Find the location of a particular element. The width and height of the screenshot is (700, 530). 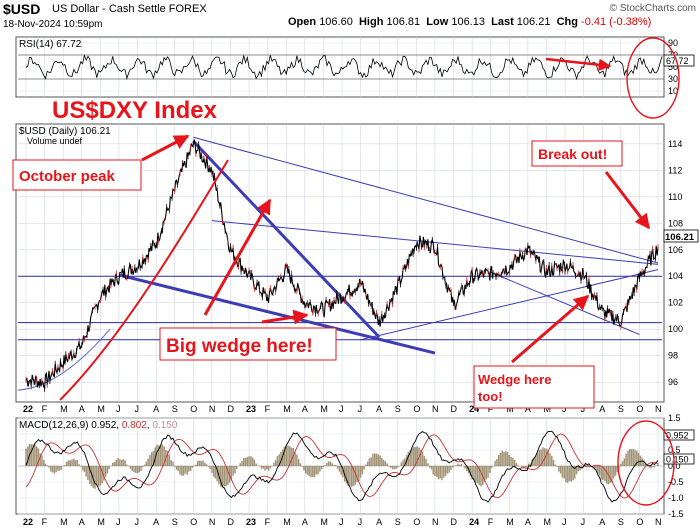

big-wedge-arrow-right is located at coordinates (285, 317).